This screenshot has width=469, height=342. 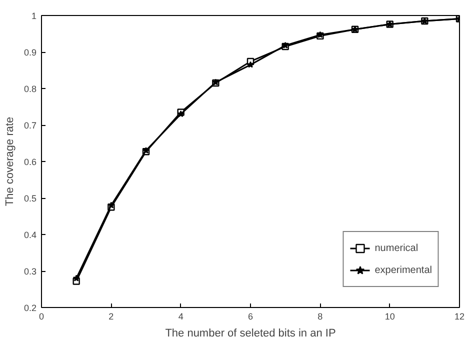 What do you see at coordinates (30, 271) in the screenshot?
I see `y-tick-label: 0.3` at bounding box center [30, 271].